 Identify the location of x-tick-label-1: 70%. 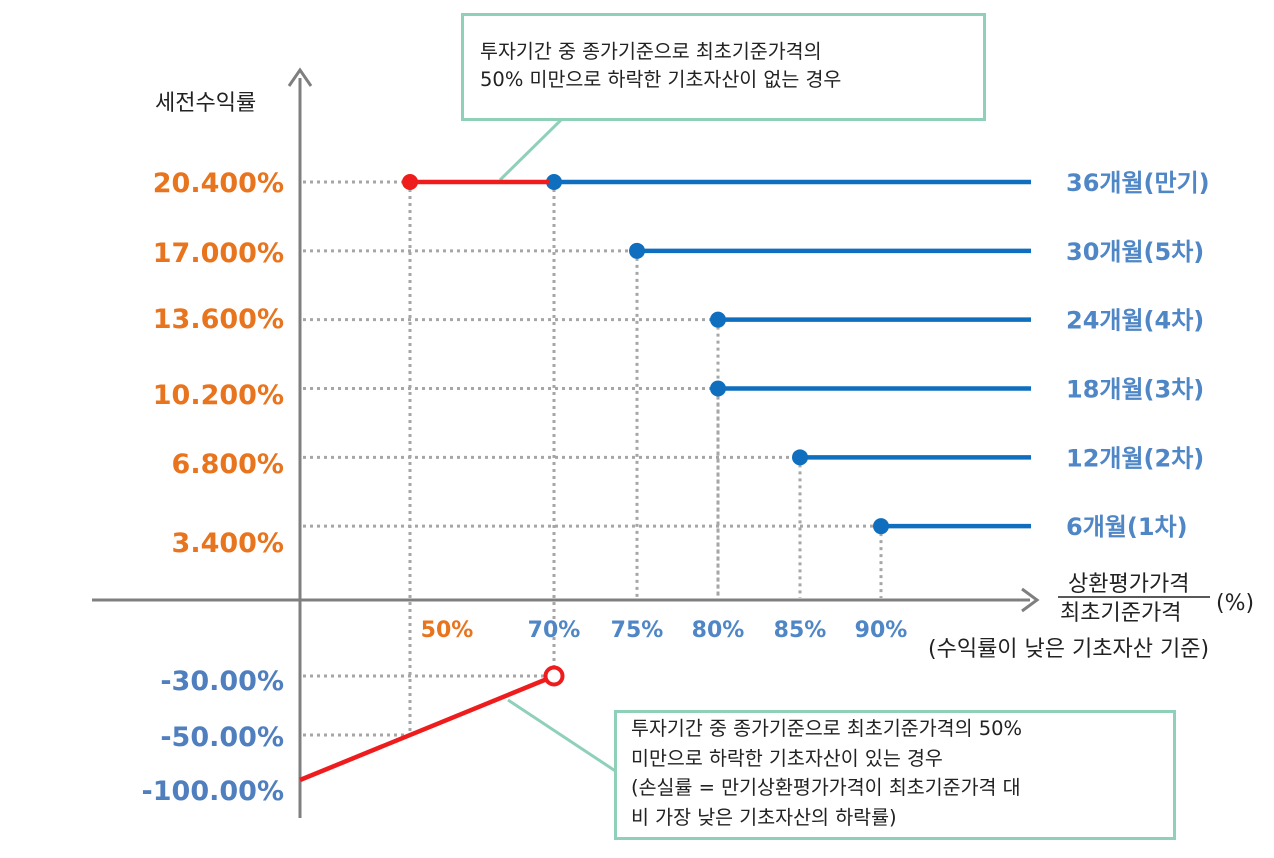
(554, 630).